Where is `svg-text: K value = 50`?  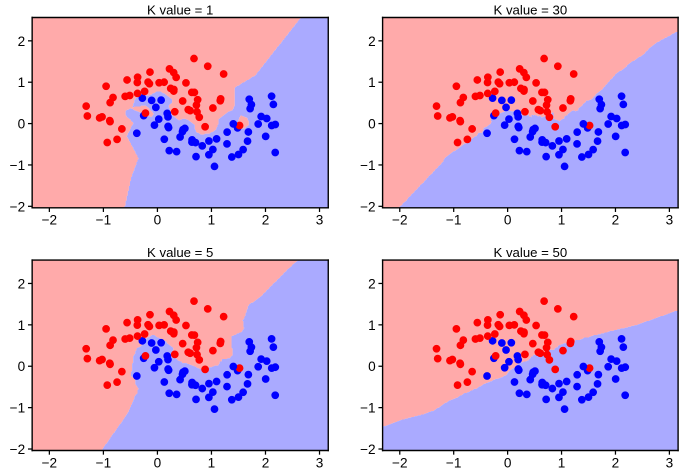
svg-text: K value = 50 is located at coordinates (531, 252).